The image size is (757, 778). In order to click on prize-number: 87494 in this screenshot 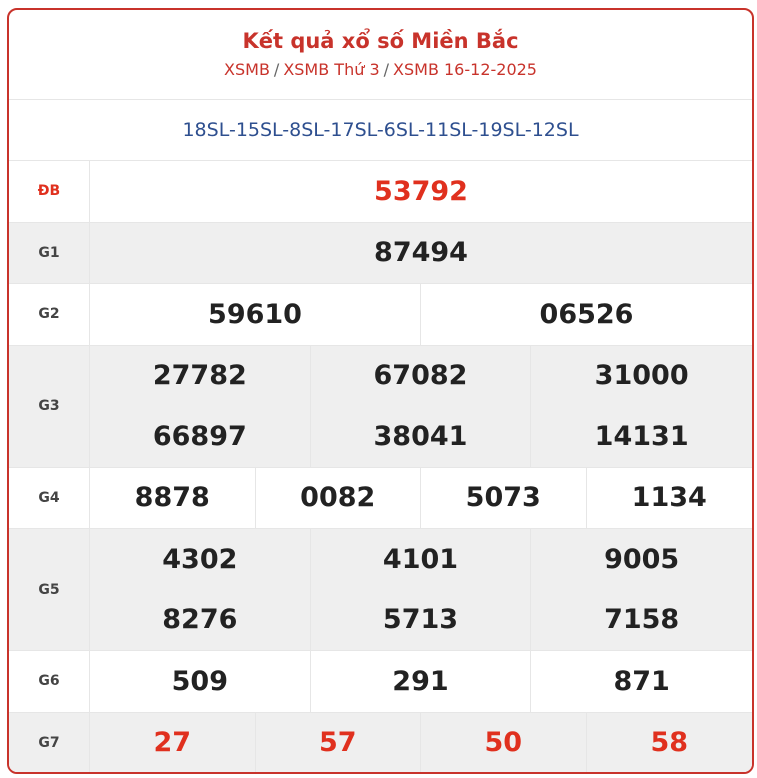, I will do `click(421, 253)`.